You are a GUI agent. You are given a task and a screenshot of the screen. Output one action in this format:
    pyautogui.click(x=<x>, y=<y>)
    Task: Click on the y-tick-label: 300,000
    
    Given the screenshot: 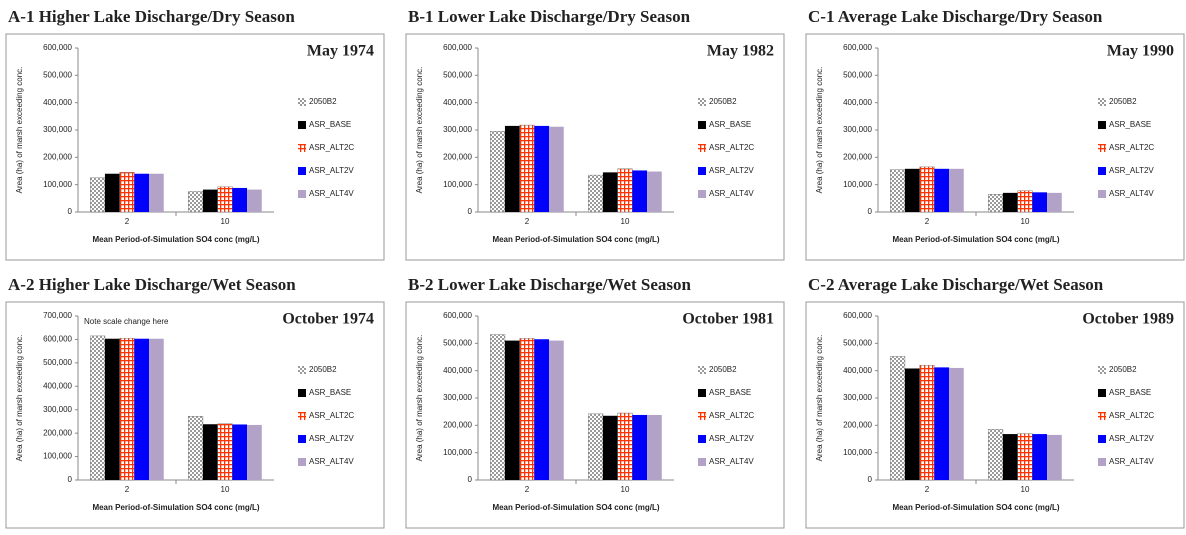 What is the action you would take?
    pyautogui.click(x=457, y=129)
    